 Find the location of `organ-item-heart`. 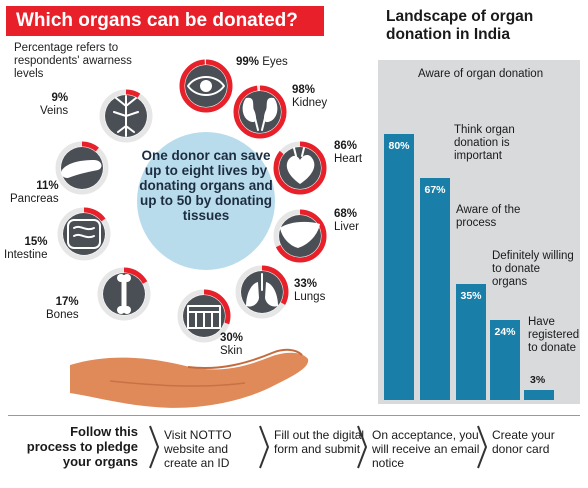

organ-item-heart is located at coordinates (300, 168).